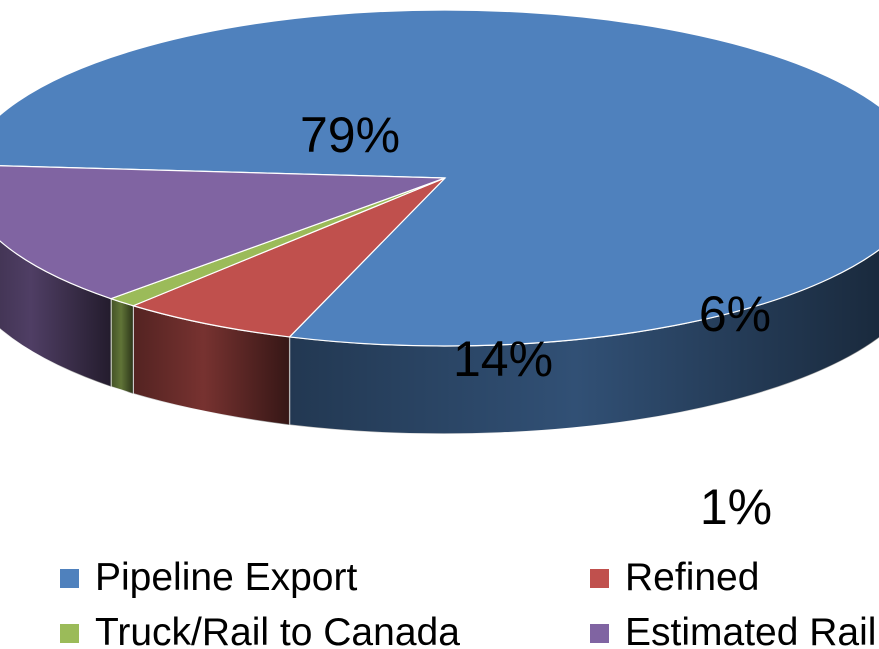 The height and width of the screenshot is (649, 879). I want to click on pie-slice-estimated-rail, so click(223, 232).